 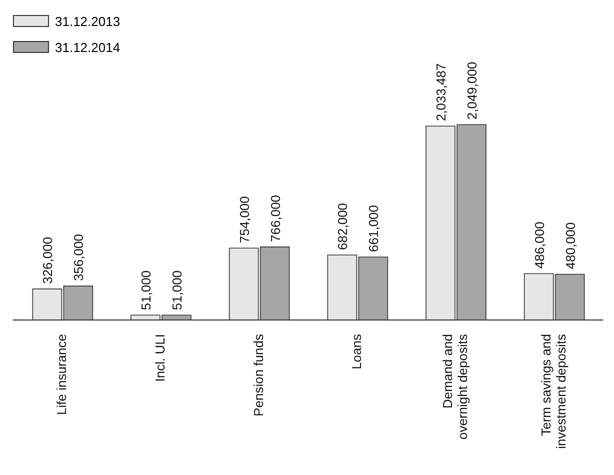 I want to click on x-tick-label: Life insurance, so click(x=62, y=374).